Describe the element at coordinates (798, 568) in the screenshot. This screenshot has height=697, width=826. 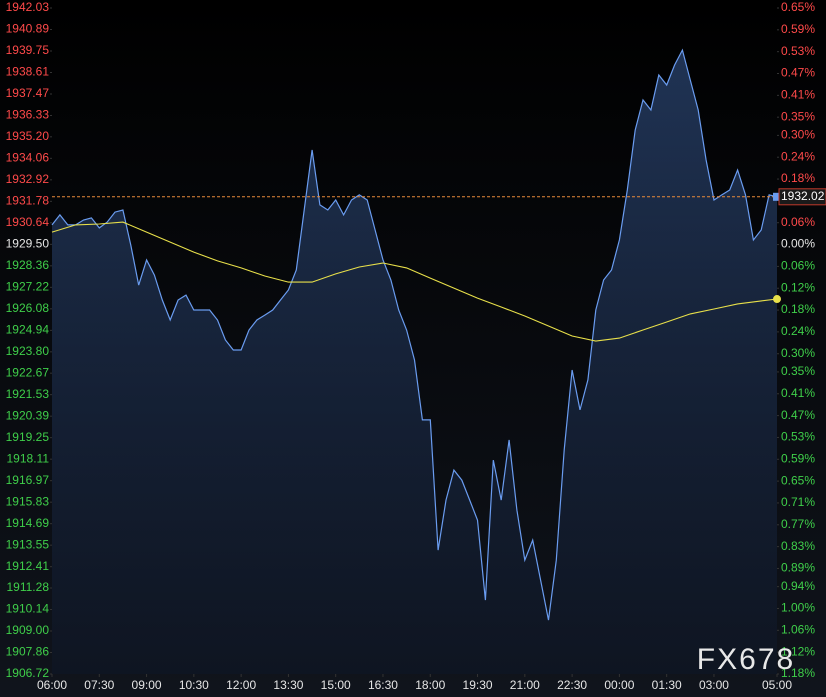
I see `y2-tick-label: 0.89%` at that location.